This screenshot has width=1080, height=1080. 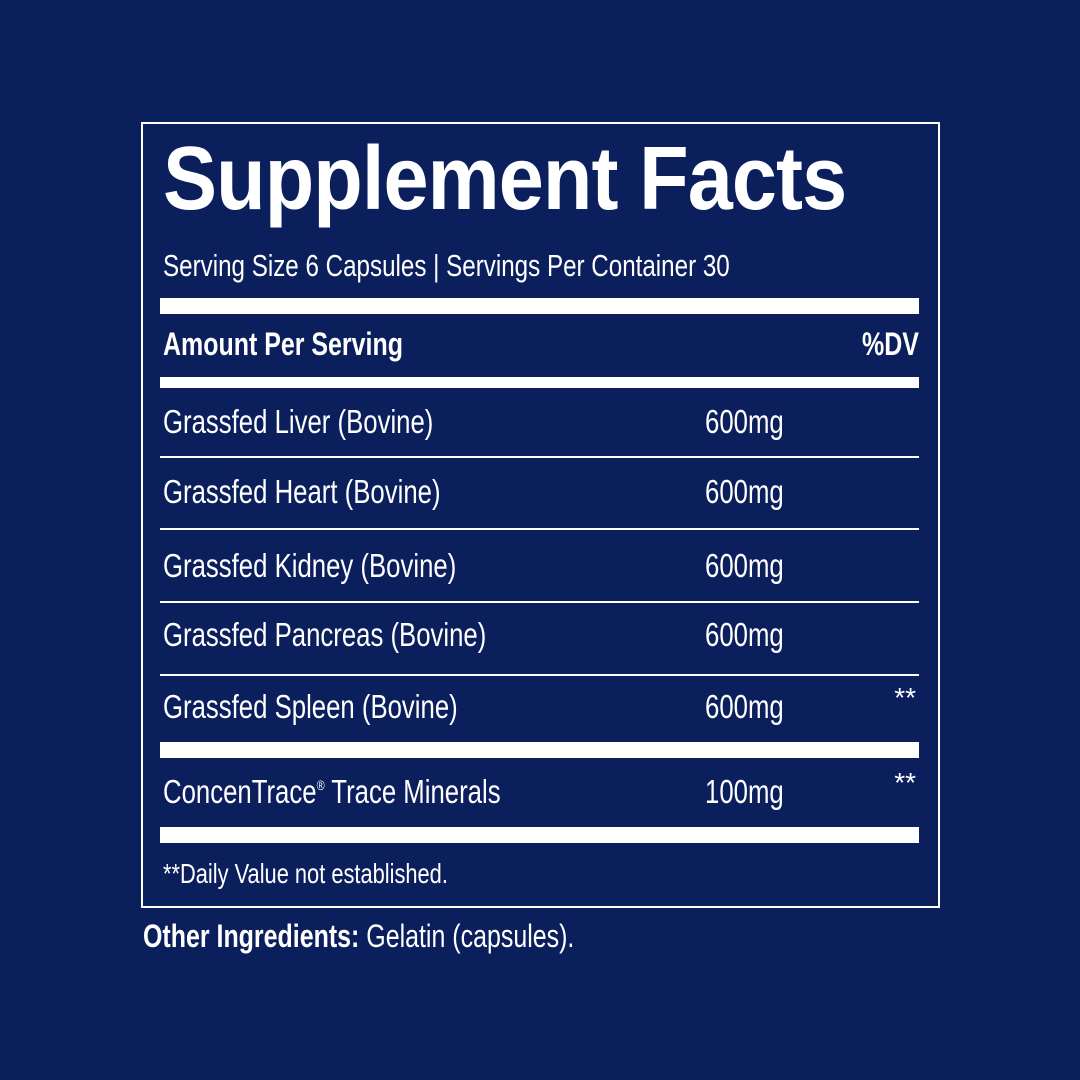 I want to click on divider, so click(x=539, y=382).